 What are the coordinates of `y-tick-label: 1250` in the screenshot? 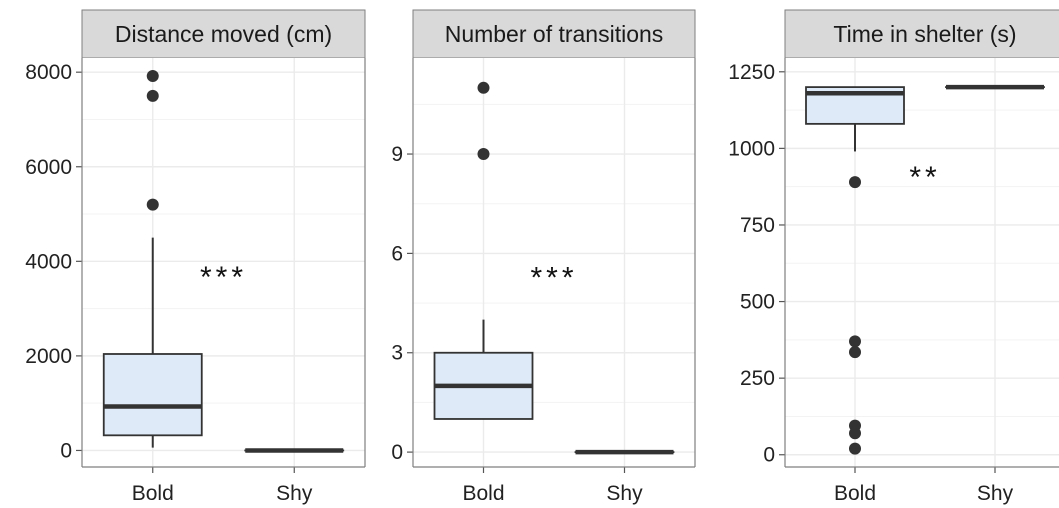 It's located at (751, 72).